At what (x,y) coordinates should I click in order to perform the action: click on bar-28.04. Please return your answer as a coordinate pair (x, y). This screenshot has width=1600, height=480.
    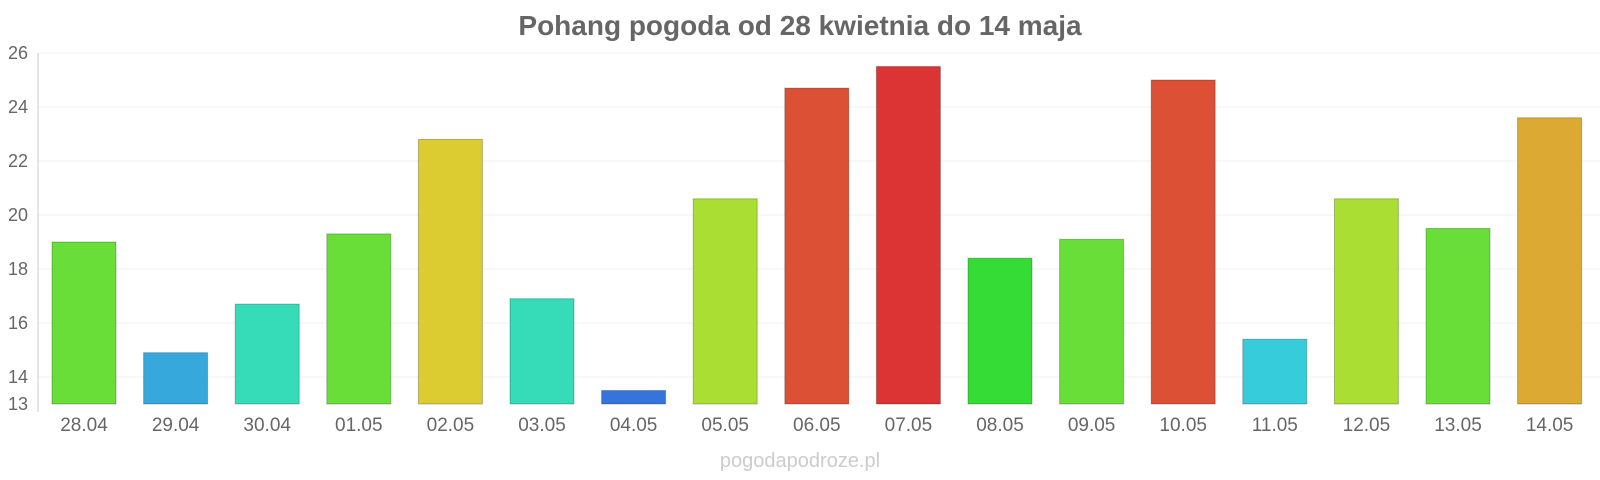
    Looking at the image, I should click on (84, 323).